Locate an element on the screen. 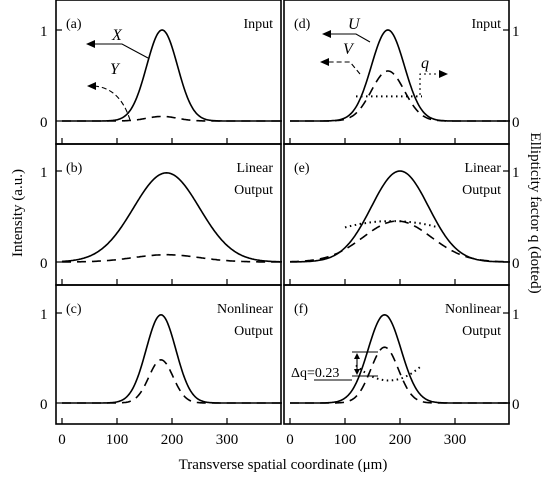 This screenshot has width=549, height=479. arrow-q is located at coordinates (429, 84).